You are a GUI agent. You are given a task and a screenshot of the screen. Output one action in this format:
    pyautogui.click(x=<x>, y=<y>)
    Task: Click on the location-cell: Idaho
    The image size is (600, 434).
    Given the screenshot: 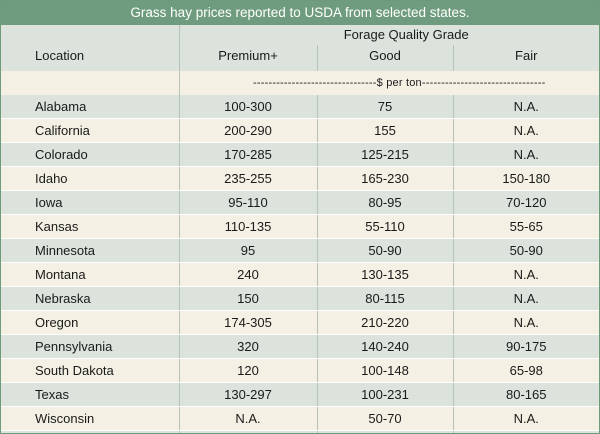 What is the action you would take?
    pyautogui.click(x=90, y=178)
    